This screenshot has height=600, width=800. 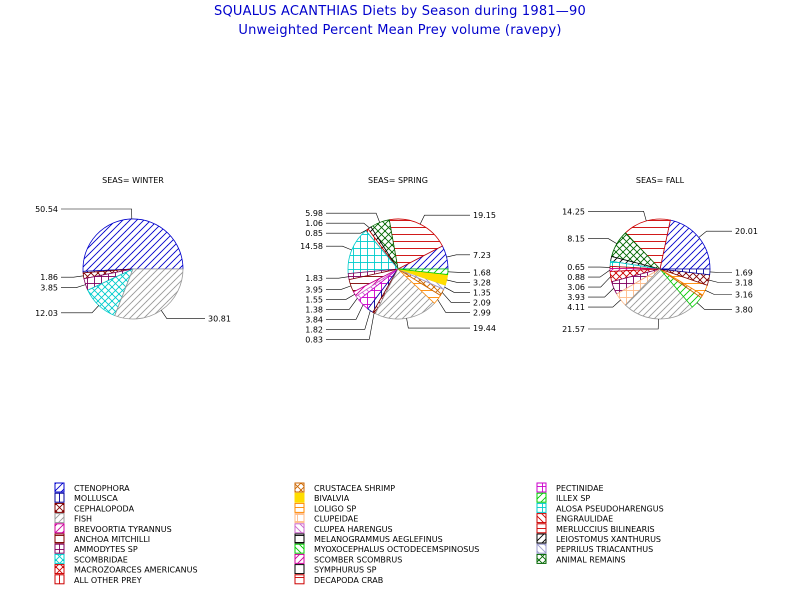 What do you see at coordinates (314, 319) in the screenshot?
I see `slice-value-label: 3.84` at bounding box center [314, 319].